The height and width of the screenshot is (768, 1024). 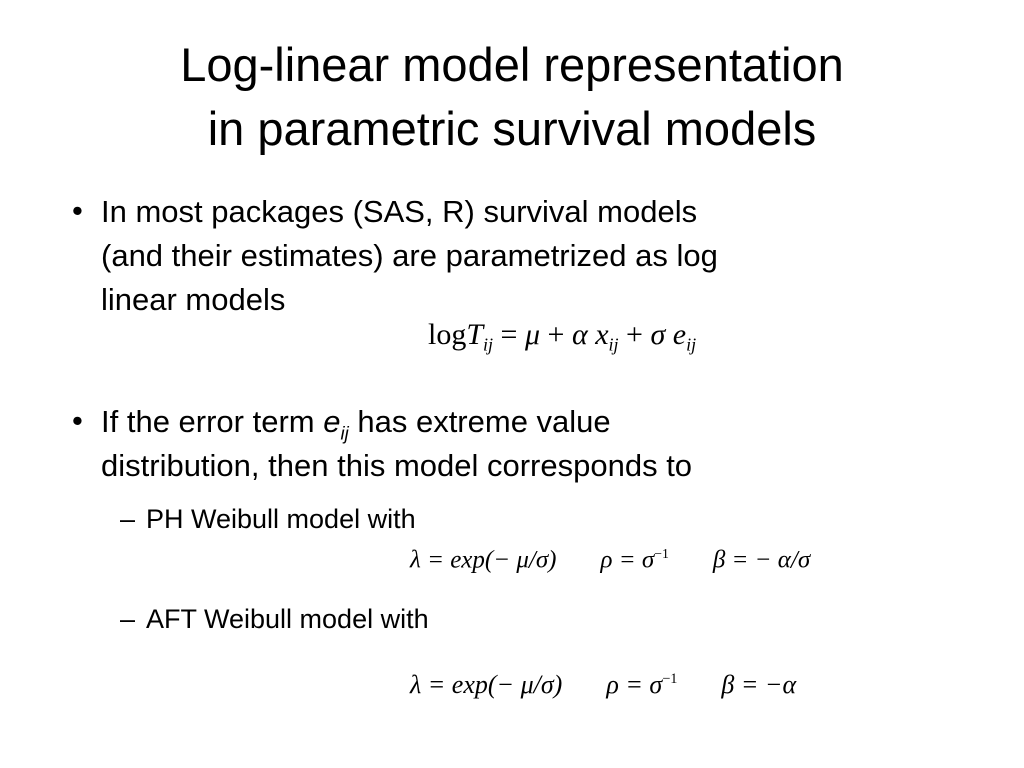 What do you see at coordinates (598, 334) in the screenshot?
I see `formula-x: x` at bounding box center [598, 334].